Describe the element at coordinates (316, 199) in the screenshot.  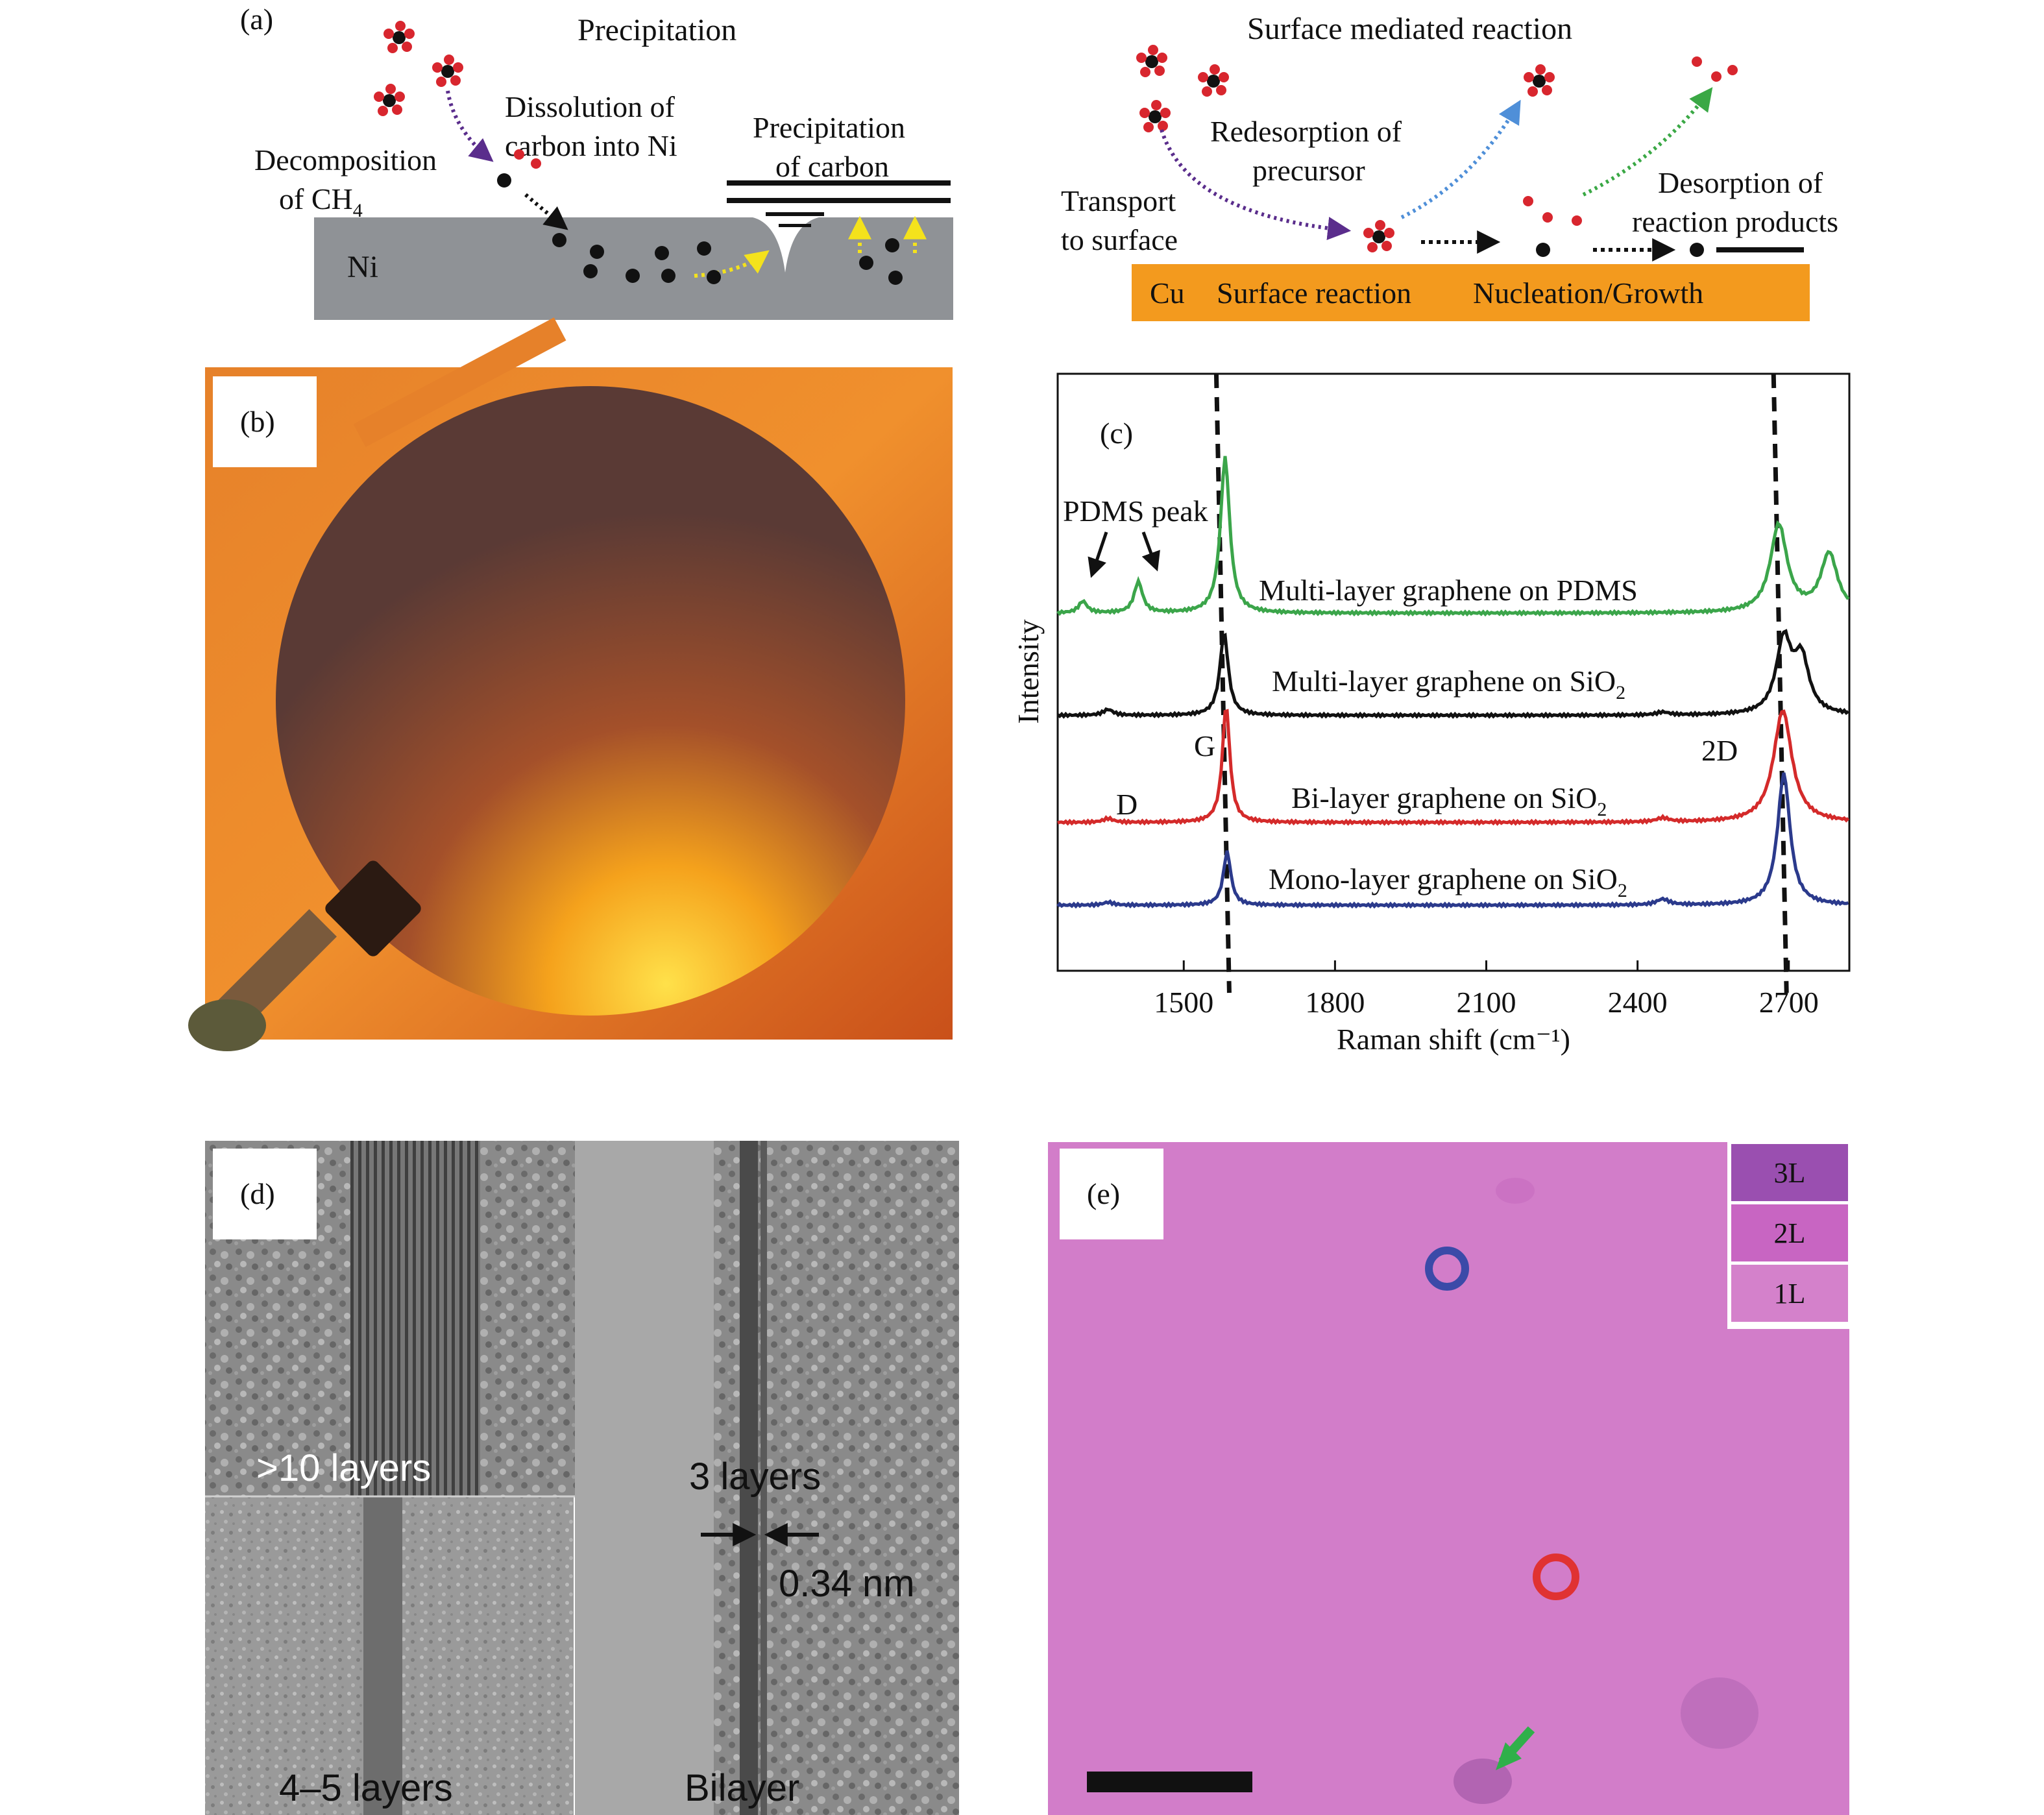
I see `decomposition-text: of CH` at that location.